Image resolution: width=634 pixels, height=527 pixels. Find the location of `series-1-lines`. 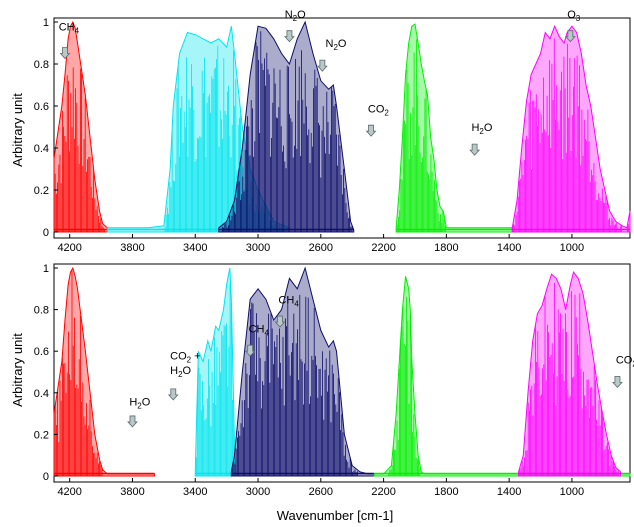

series-1-lines is located at coordinates (216, 379).